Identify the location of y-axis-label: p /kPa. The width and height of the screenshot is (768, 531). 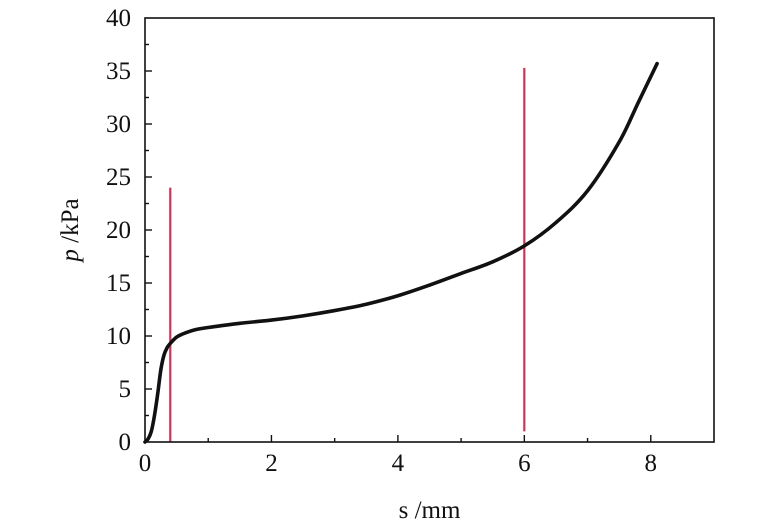
(70, 230).